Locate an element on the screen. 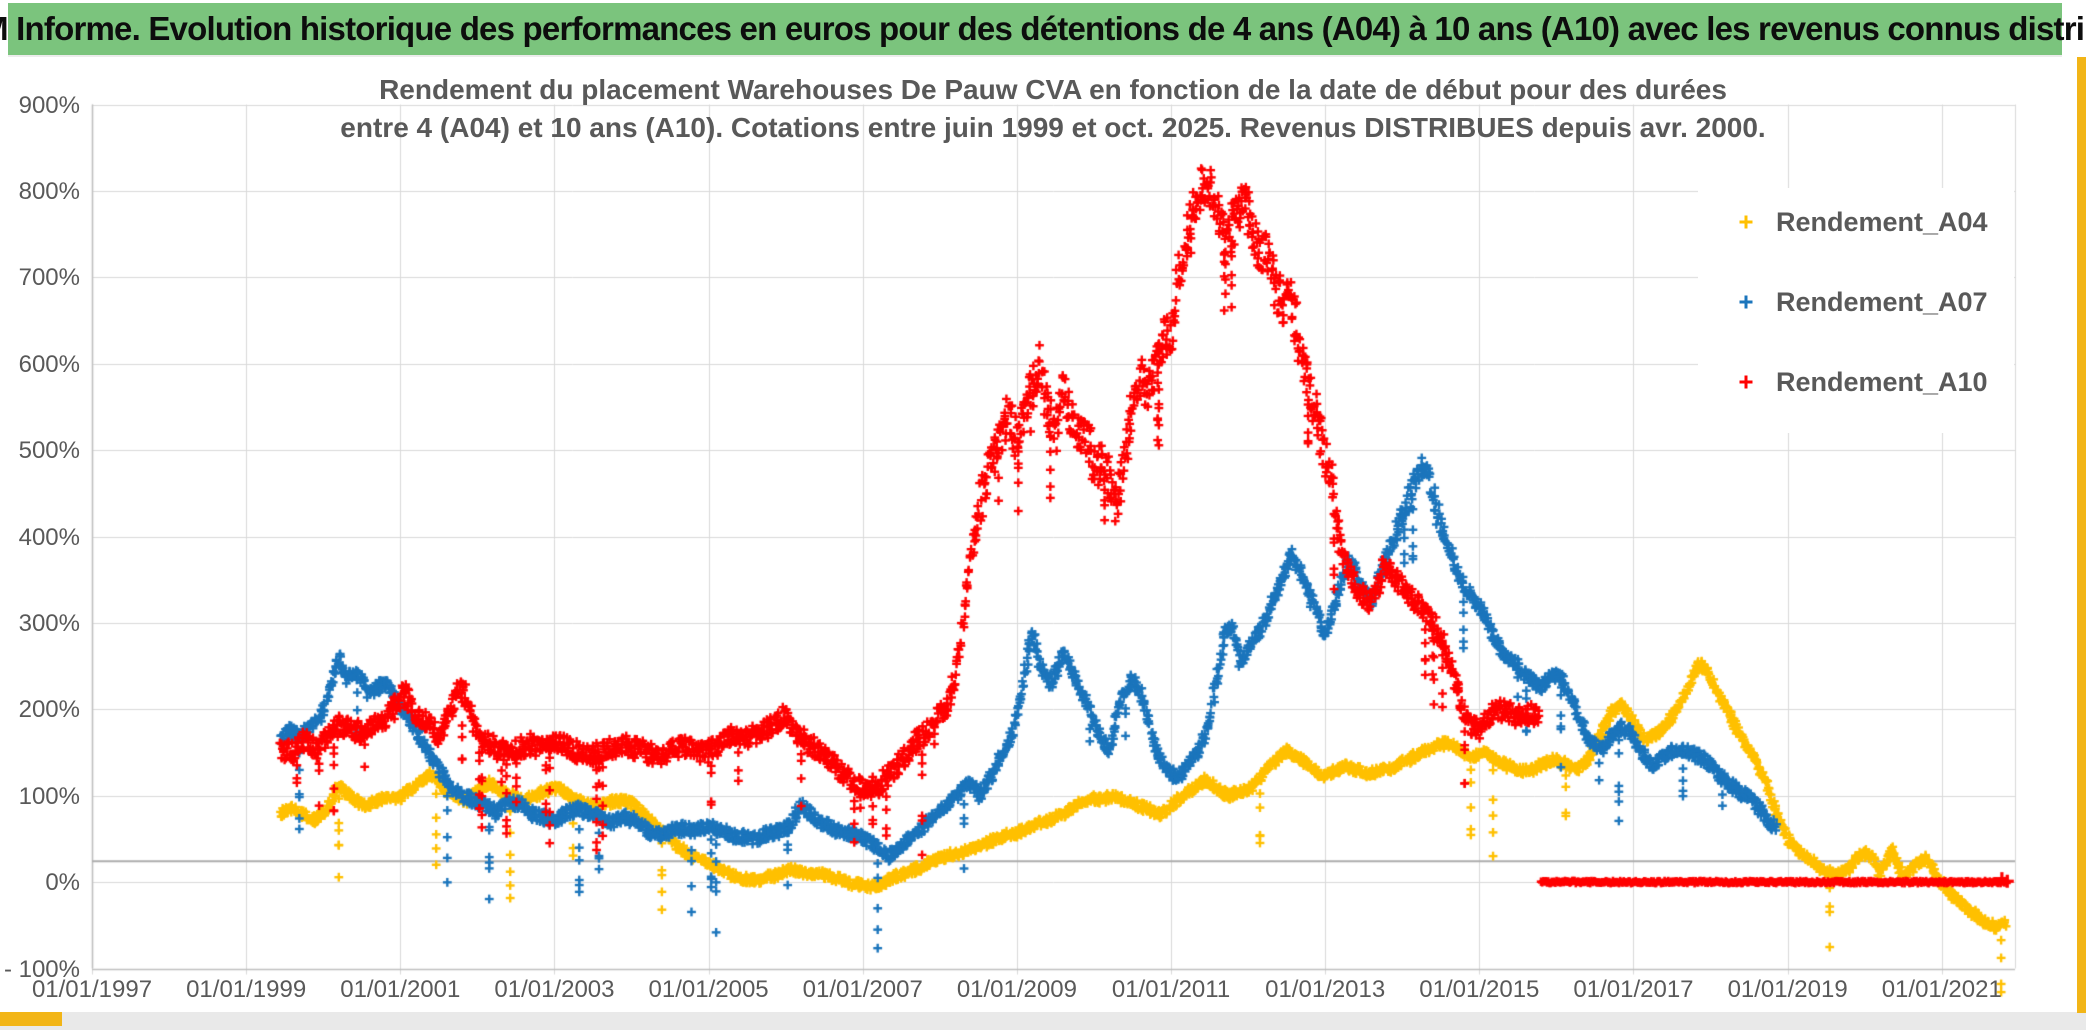  legend-item-a04: Rendement_A04 is located at coordinates (1863, 222).